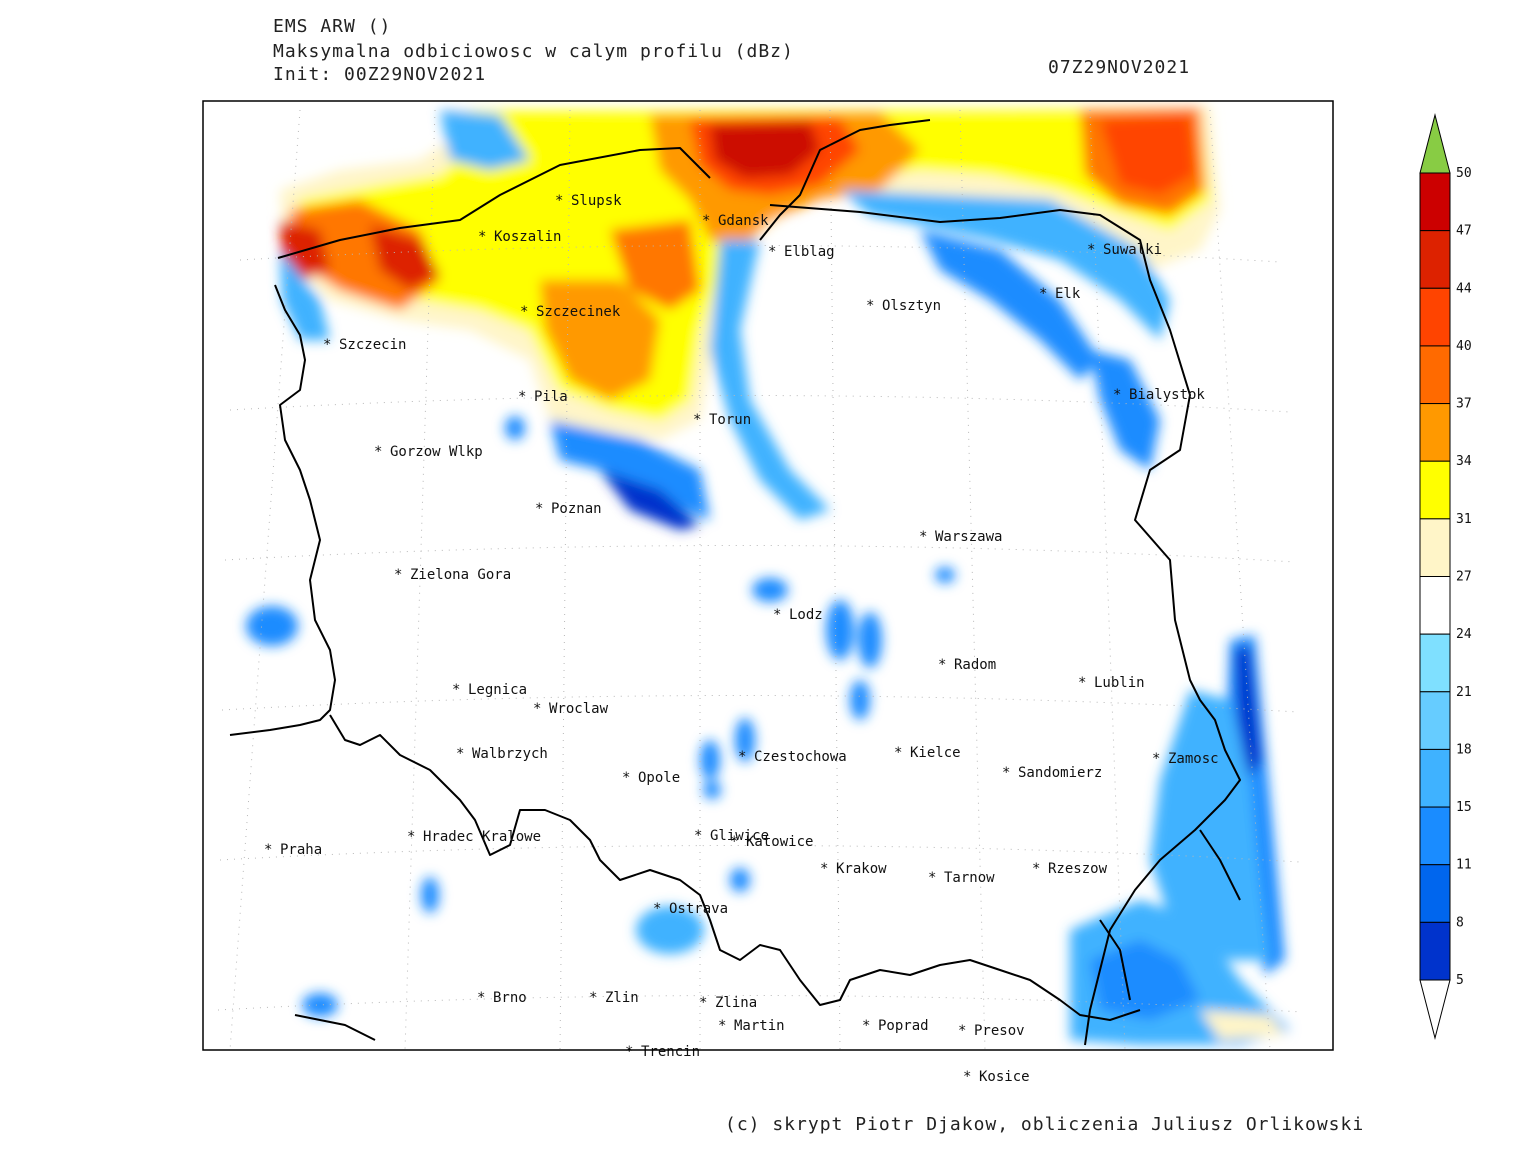 The width and height of the screenshot is (1536, 1152). I want to click on colorbar-underflow-triangle, so click(1435, 1009).